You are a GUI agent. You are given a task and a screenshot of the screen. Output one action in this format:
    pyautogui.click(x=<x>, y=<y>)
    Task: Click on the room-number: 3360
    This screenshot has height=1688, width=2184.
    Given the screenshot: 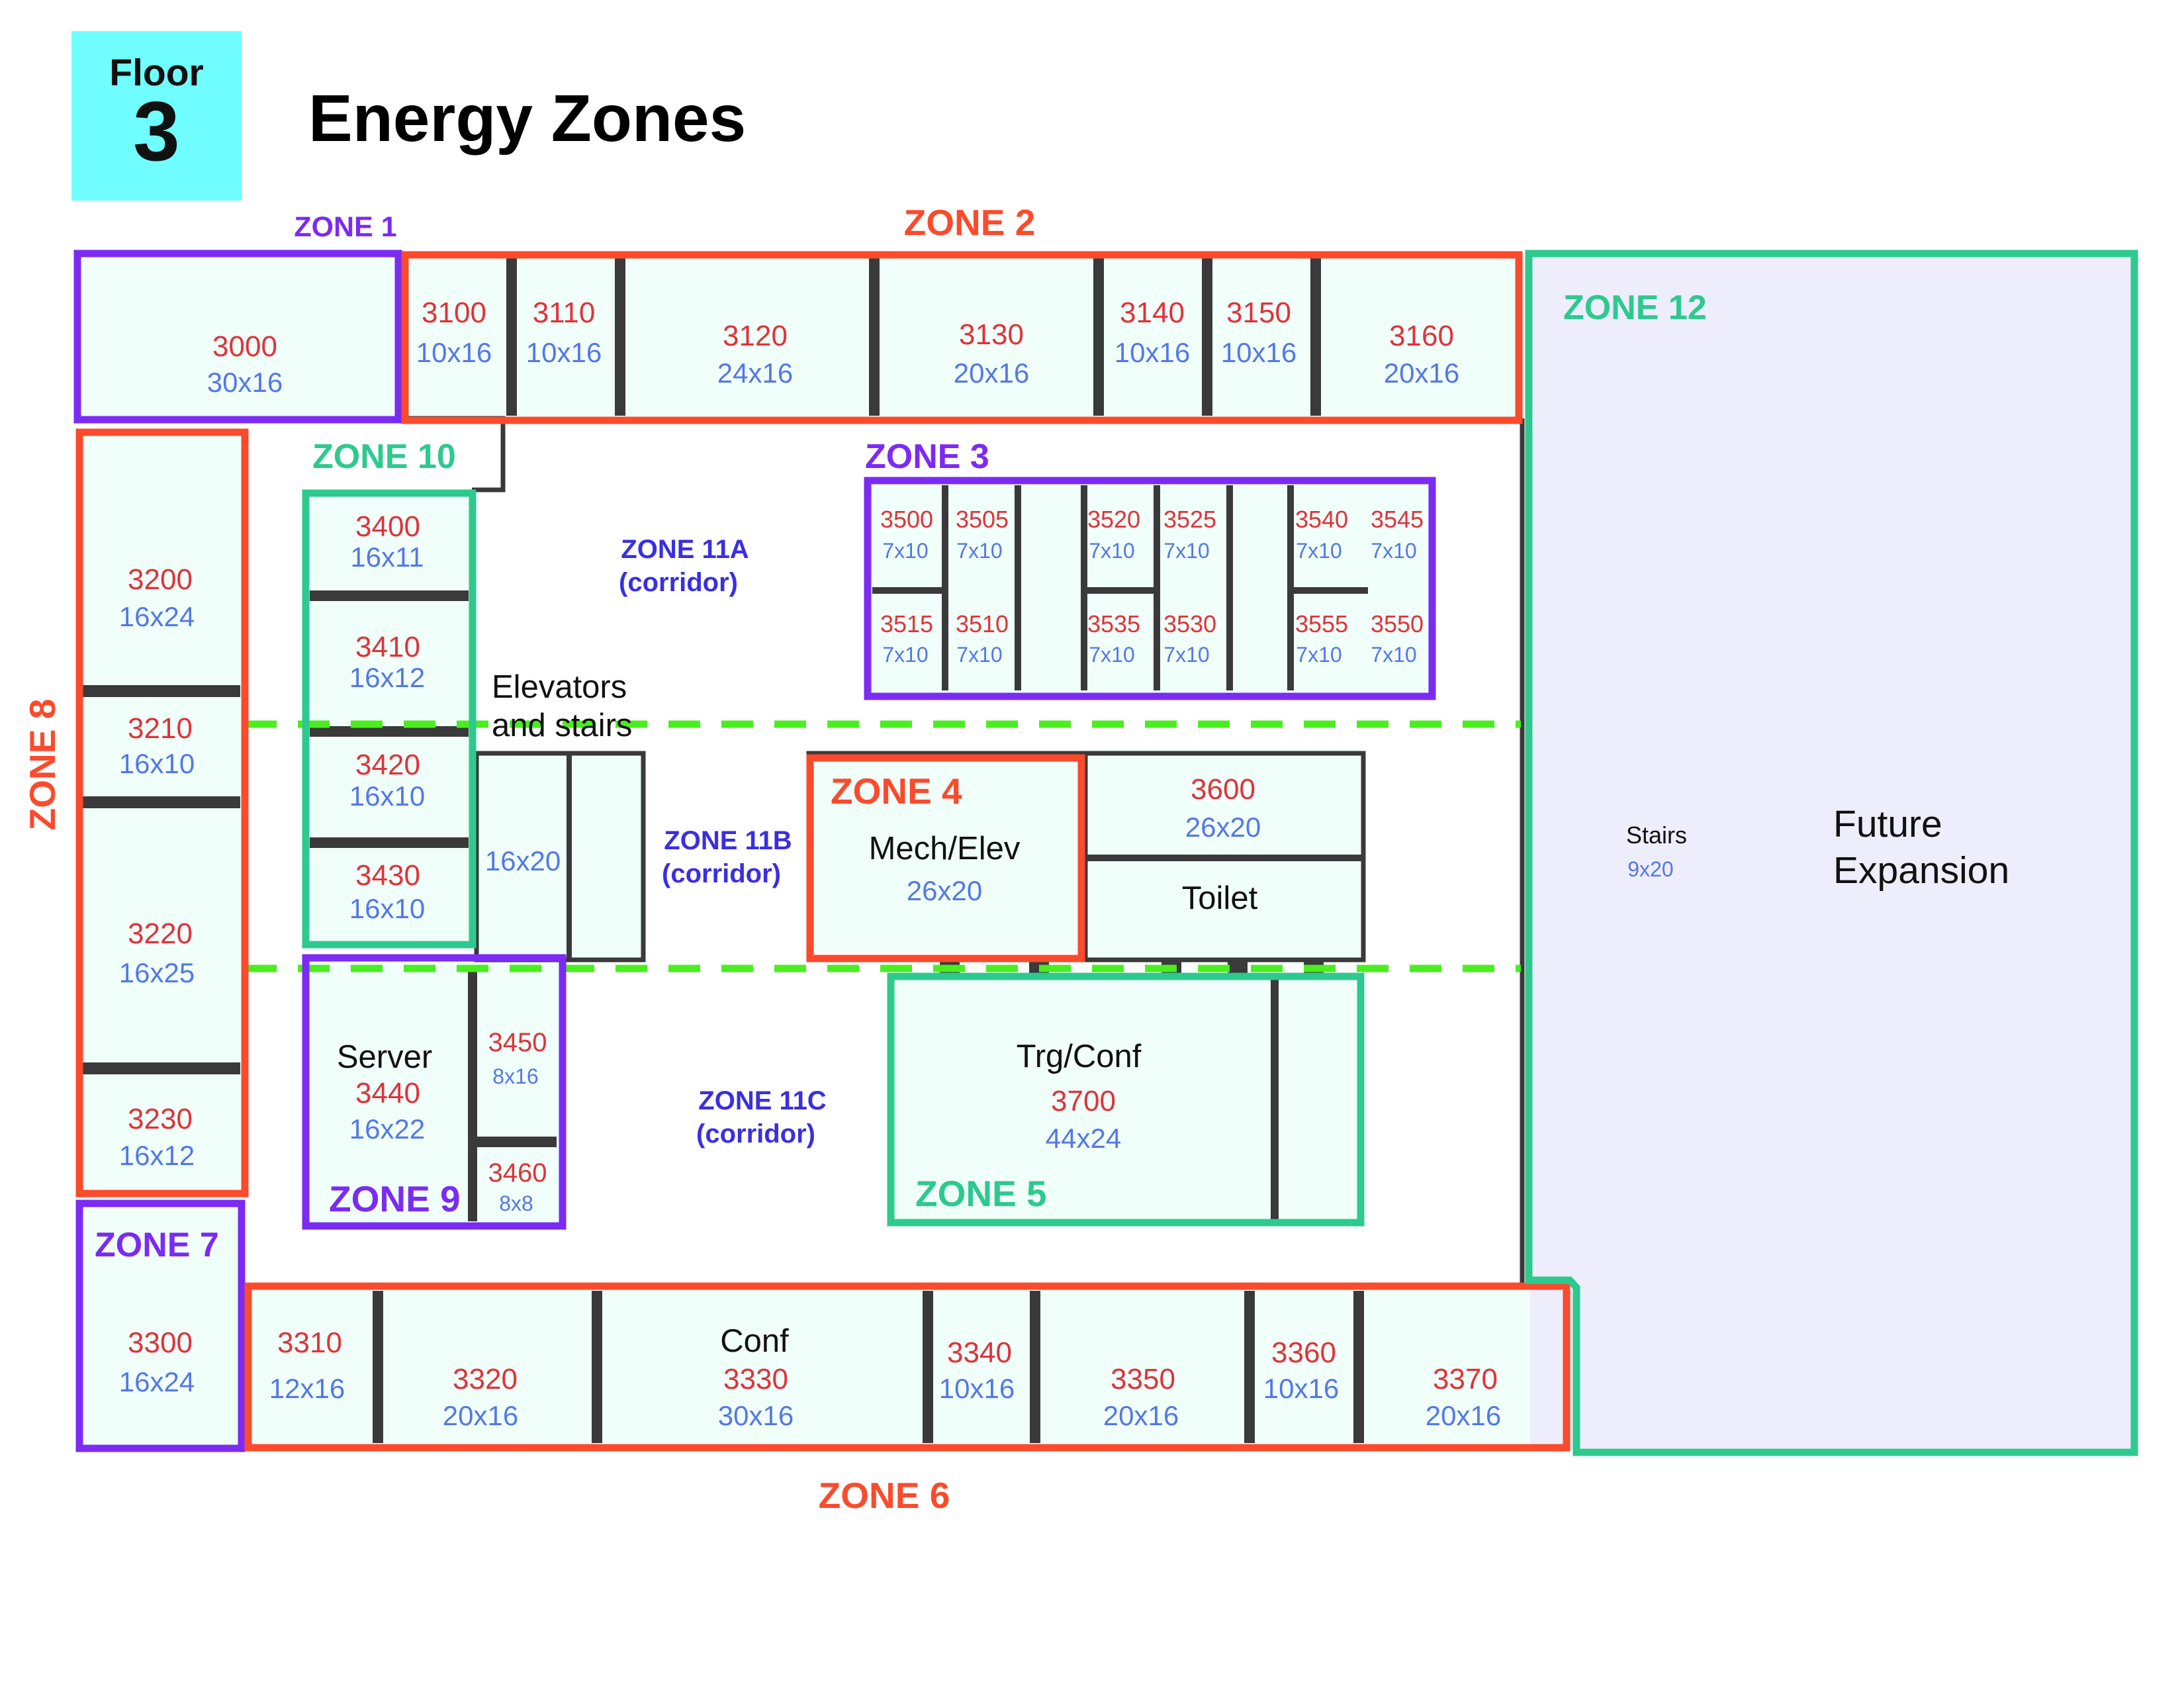 What is the action you would take?
    pyautogui.click(x=1304, y=1352)
    